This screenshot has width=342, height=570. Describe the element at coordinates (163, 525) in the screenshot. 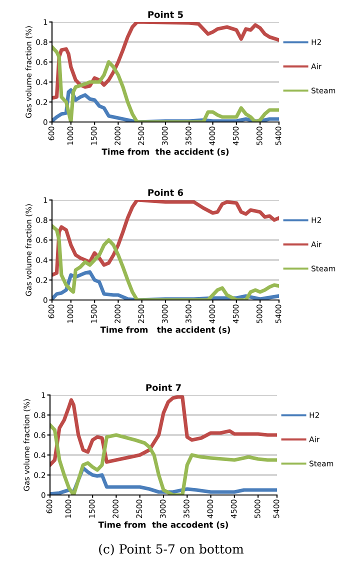

I see `x-axis-title: Time from the accodent (s)` at that location.